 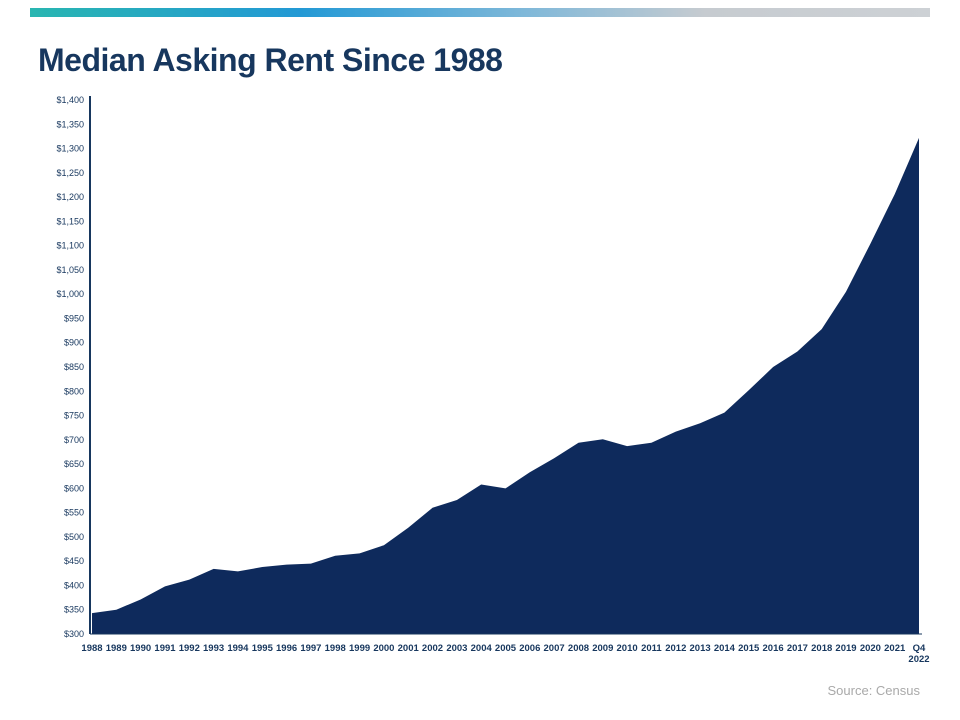 What do you see at coordinates (70, 149) in the screenshot?
I see `y-tick-label: $1,300` at bounding box center [70, 149].